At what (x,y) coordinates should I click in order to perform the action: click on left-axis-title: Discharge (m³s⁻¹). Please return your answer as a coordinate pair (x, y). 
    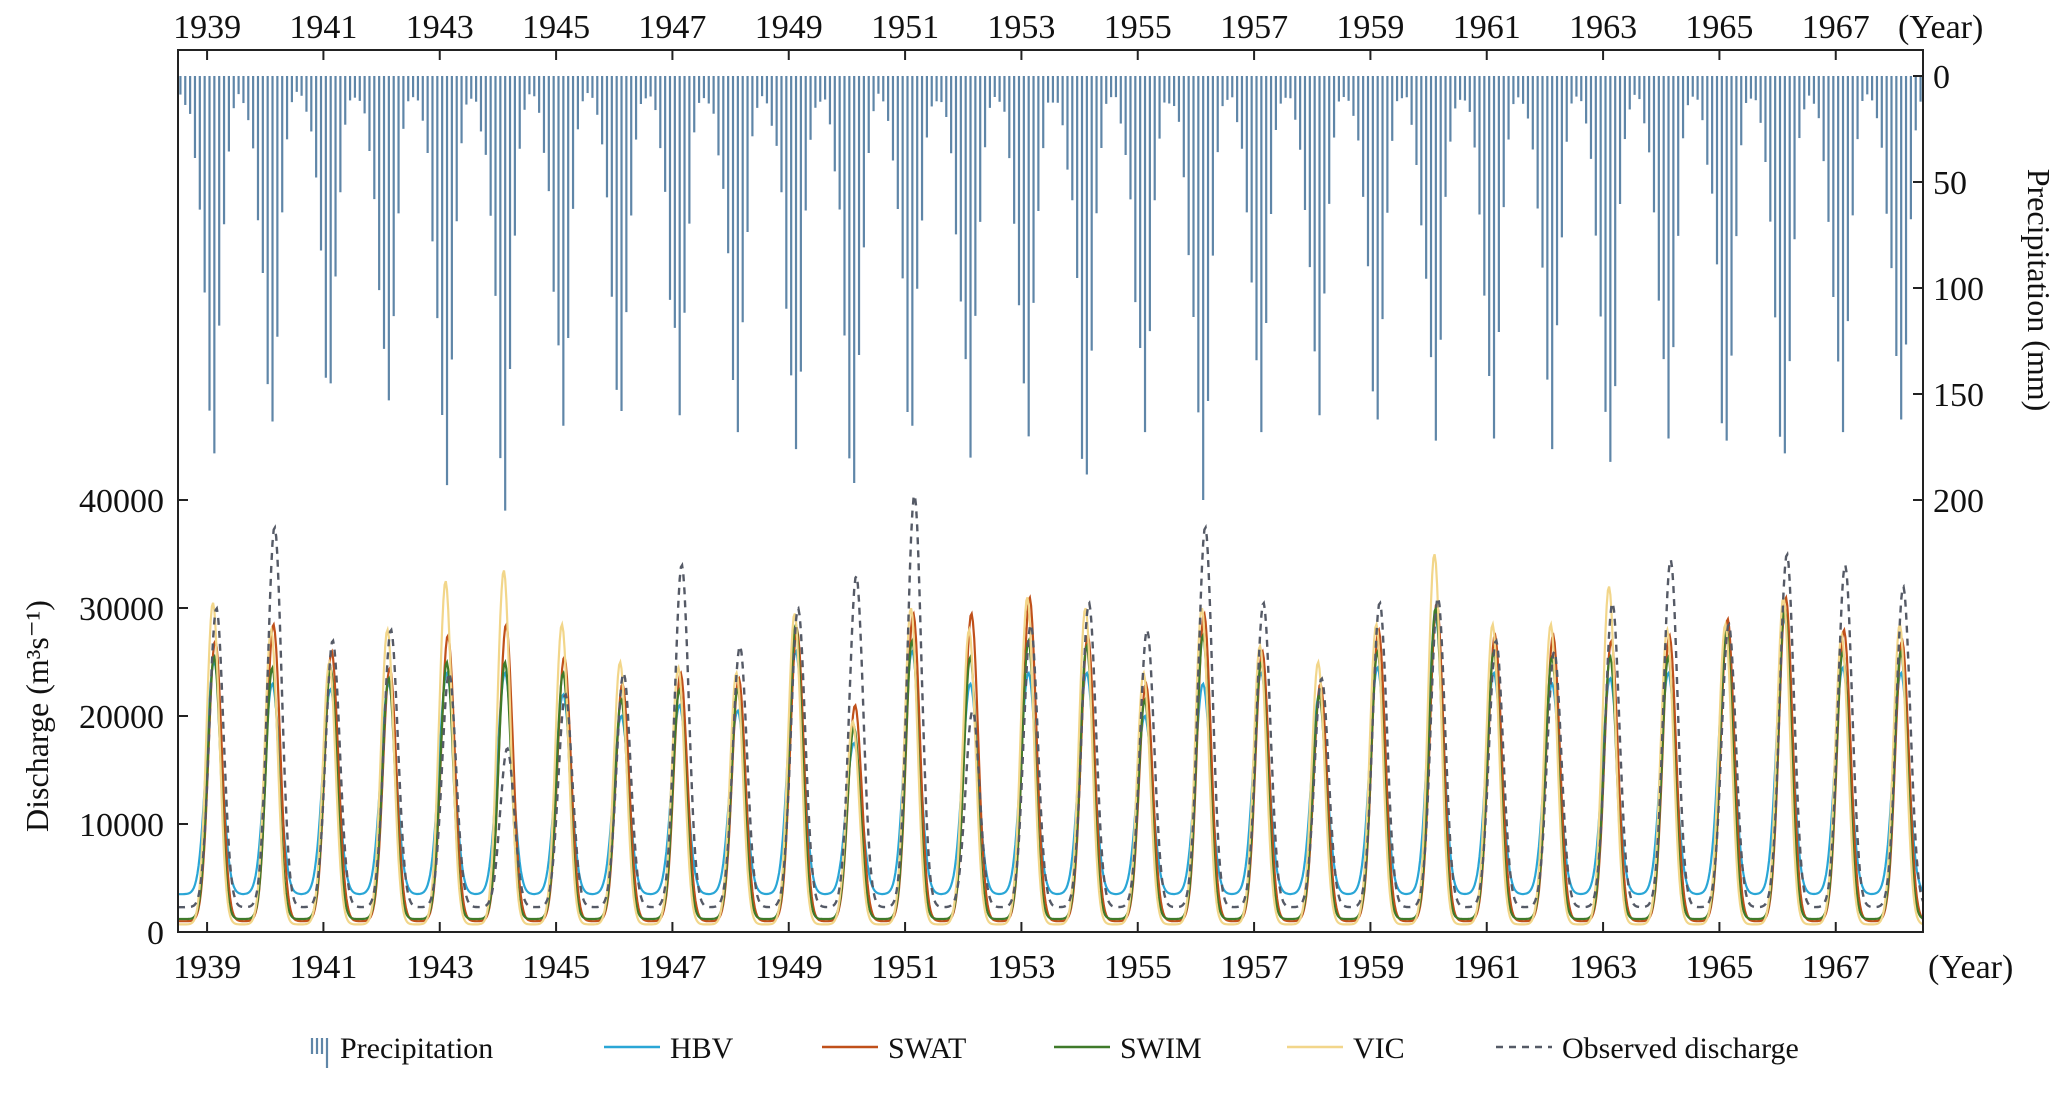
    Looking at the image, I should click on (37, 716).